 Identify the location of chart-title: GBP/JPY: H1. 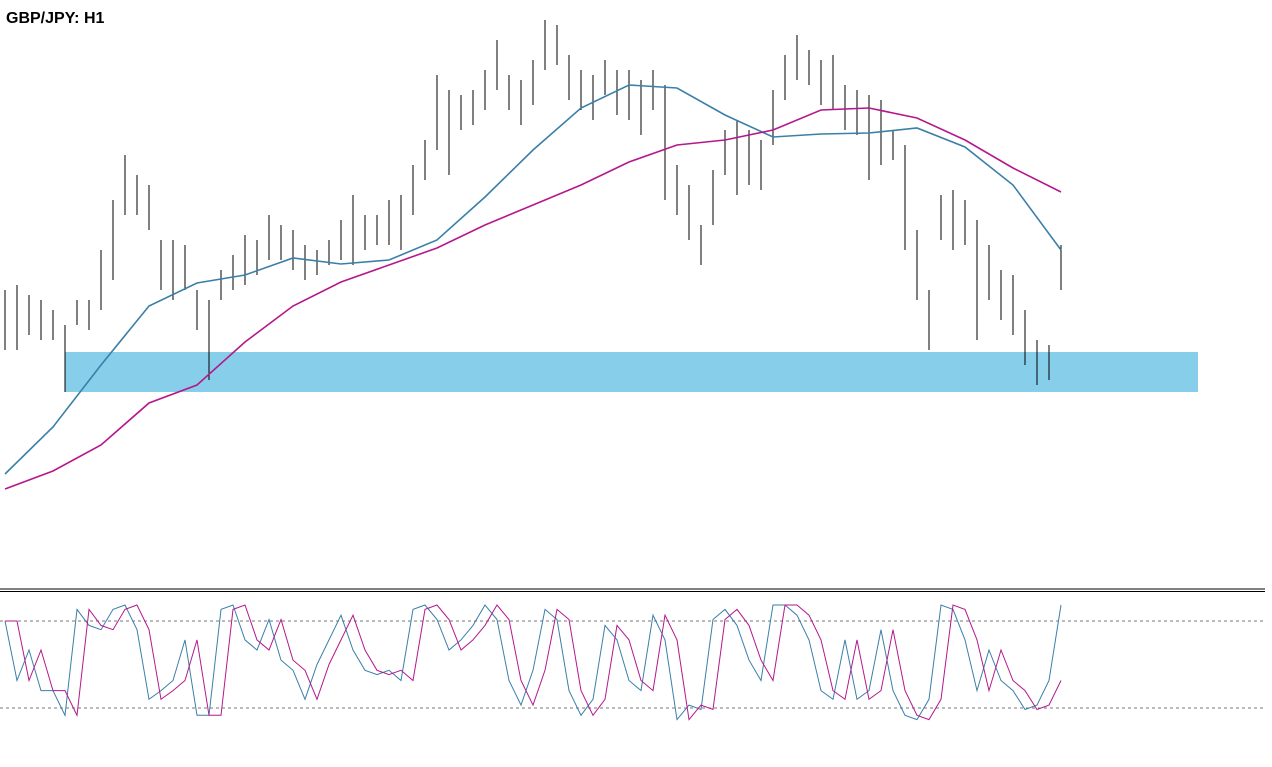
(55, 18).